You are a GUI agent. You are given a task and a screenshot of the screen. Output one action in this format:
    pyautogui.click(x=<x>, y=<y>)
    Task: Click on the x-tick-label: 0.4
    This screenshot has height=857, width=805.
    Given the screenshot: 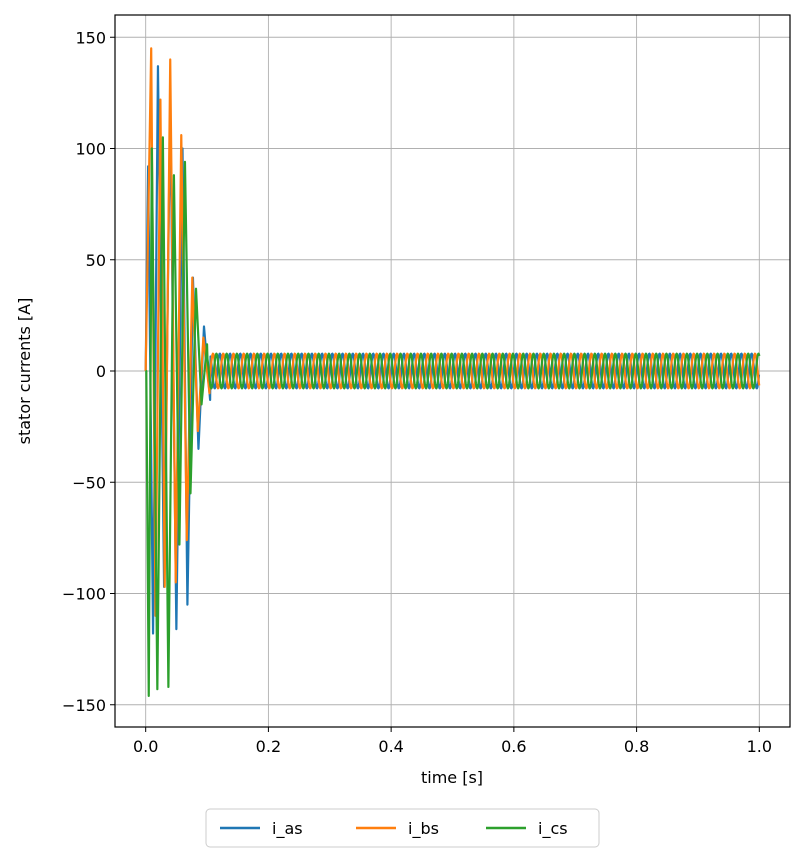 What is the action you would take?
    pyautogui.click(x=390, y=746)
    